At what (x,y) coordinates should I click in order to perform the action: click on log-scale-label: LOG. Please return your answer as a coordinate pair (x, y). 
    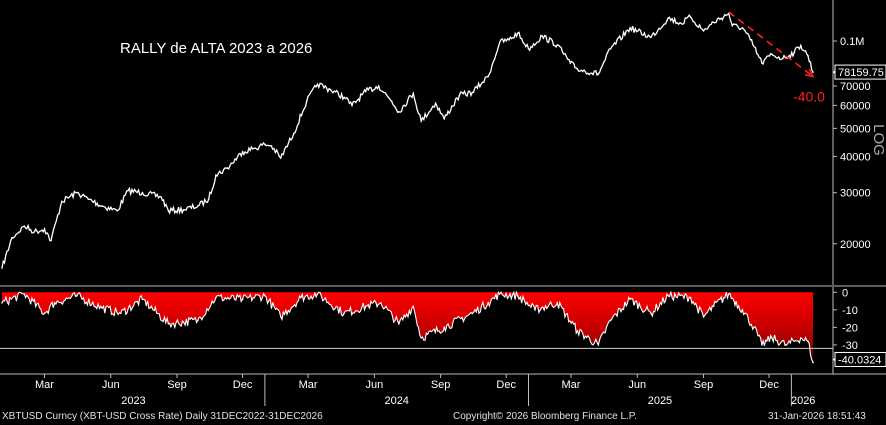
    Looking at the image, I should click on (878, 140).